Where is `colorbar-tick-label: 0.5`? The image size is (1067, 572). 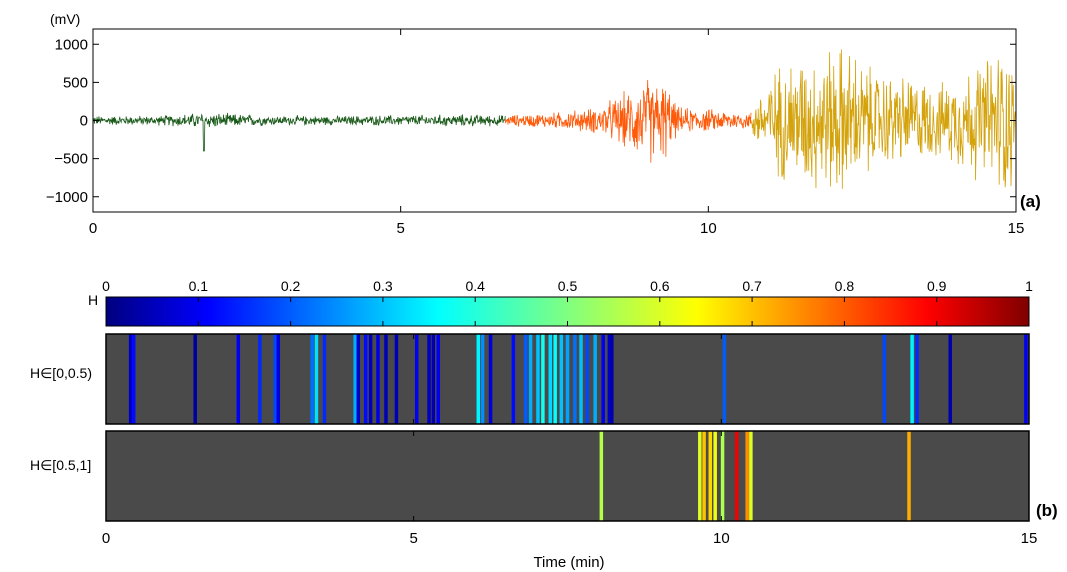
colorbar-tick-label: 0.5 is located at coordinates (568, 286).